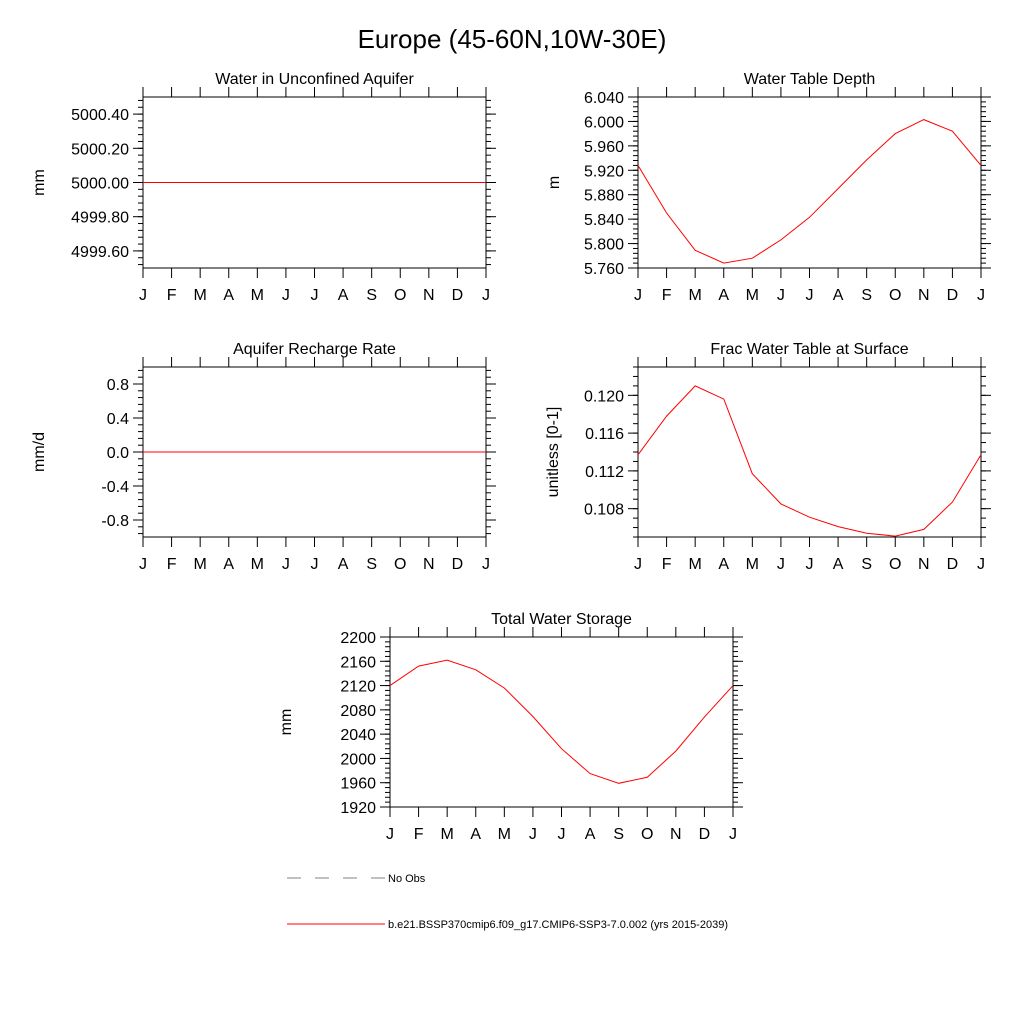 The height and width of the screenshot is (1024, 1024). I want to click on y-axis-label: unitless [0-1], so click(553, 452).